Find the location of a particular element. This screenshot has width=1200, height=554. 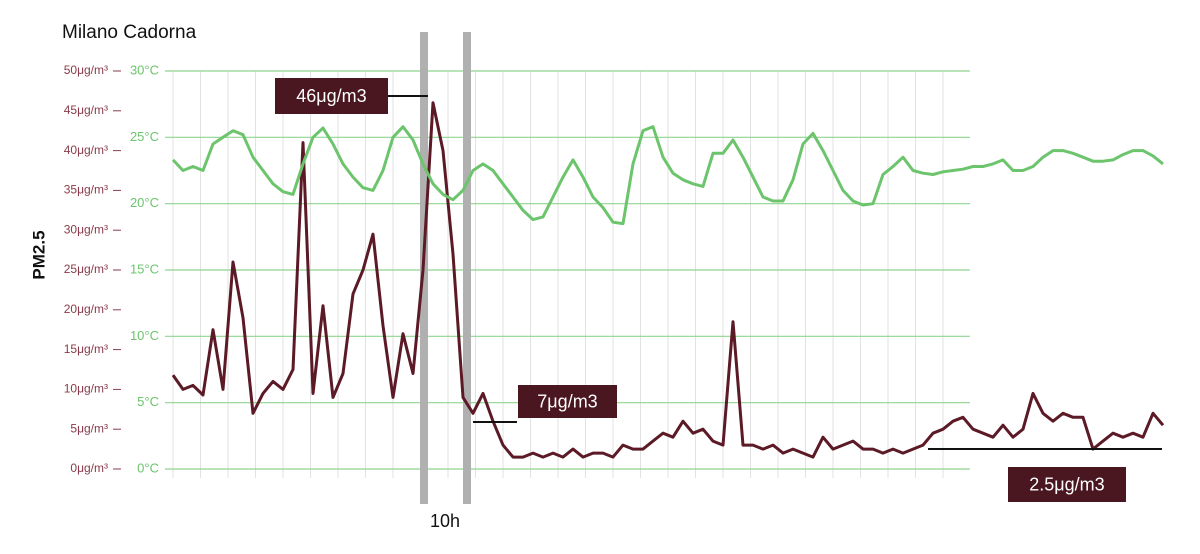

annotation: 7μg/m3 is located at coordinates (567, 401).